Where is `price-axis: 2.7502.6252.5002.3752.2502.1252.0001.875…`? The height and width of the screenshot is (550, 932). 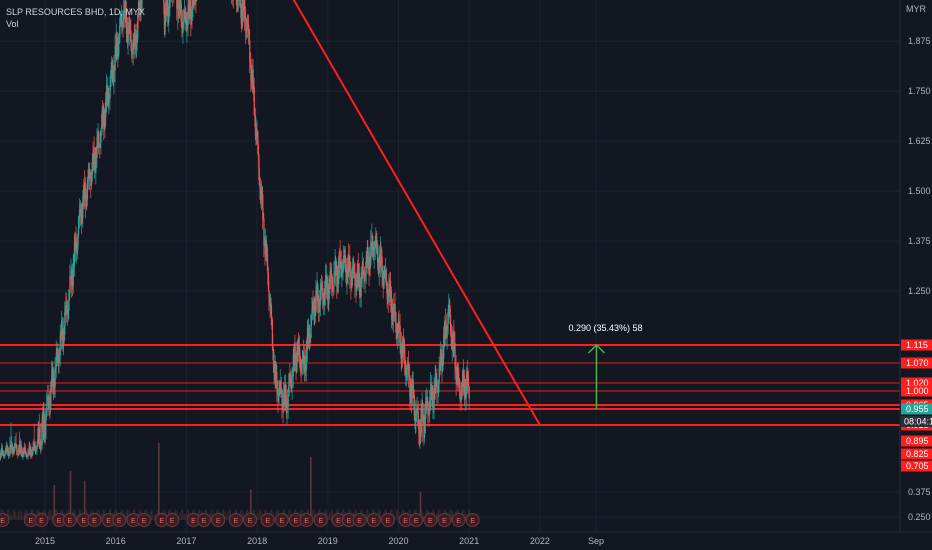
price-axis: 2.7502.6252.5002.3752.2502.1252.0001.875… is located at coordinates (919, 261).